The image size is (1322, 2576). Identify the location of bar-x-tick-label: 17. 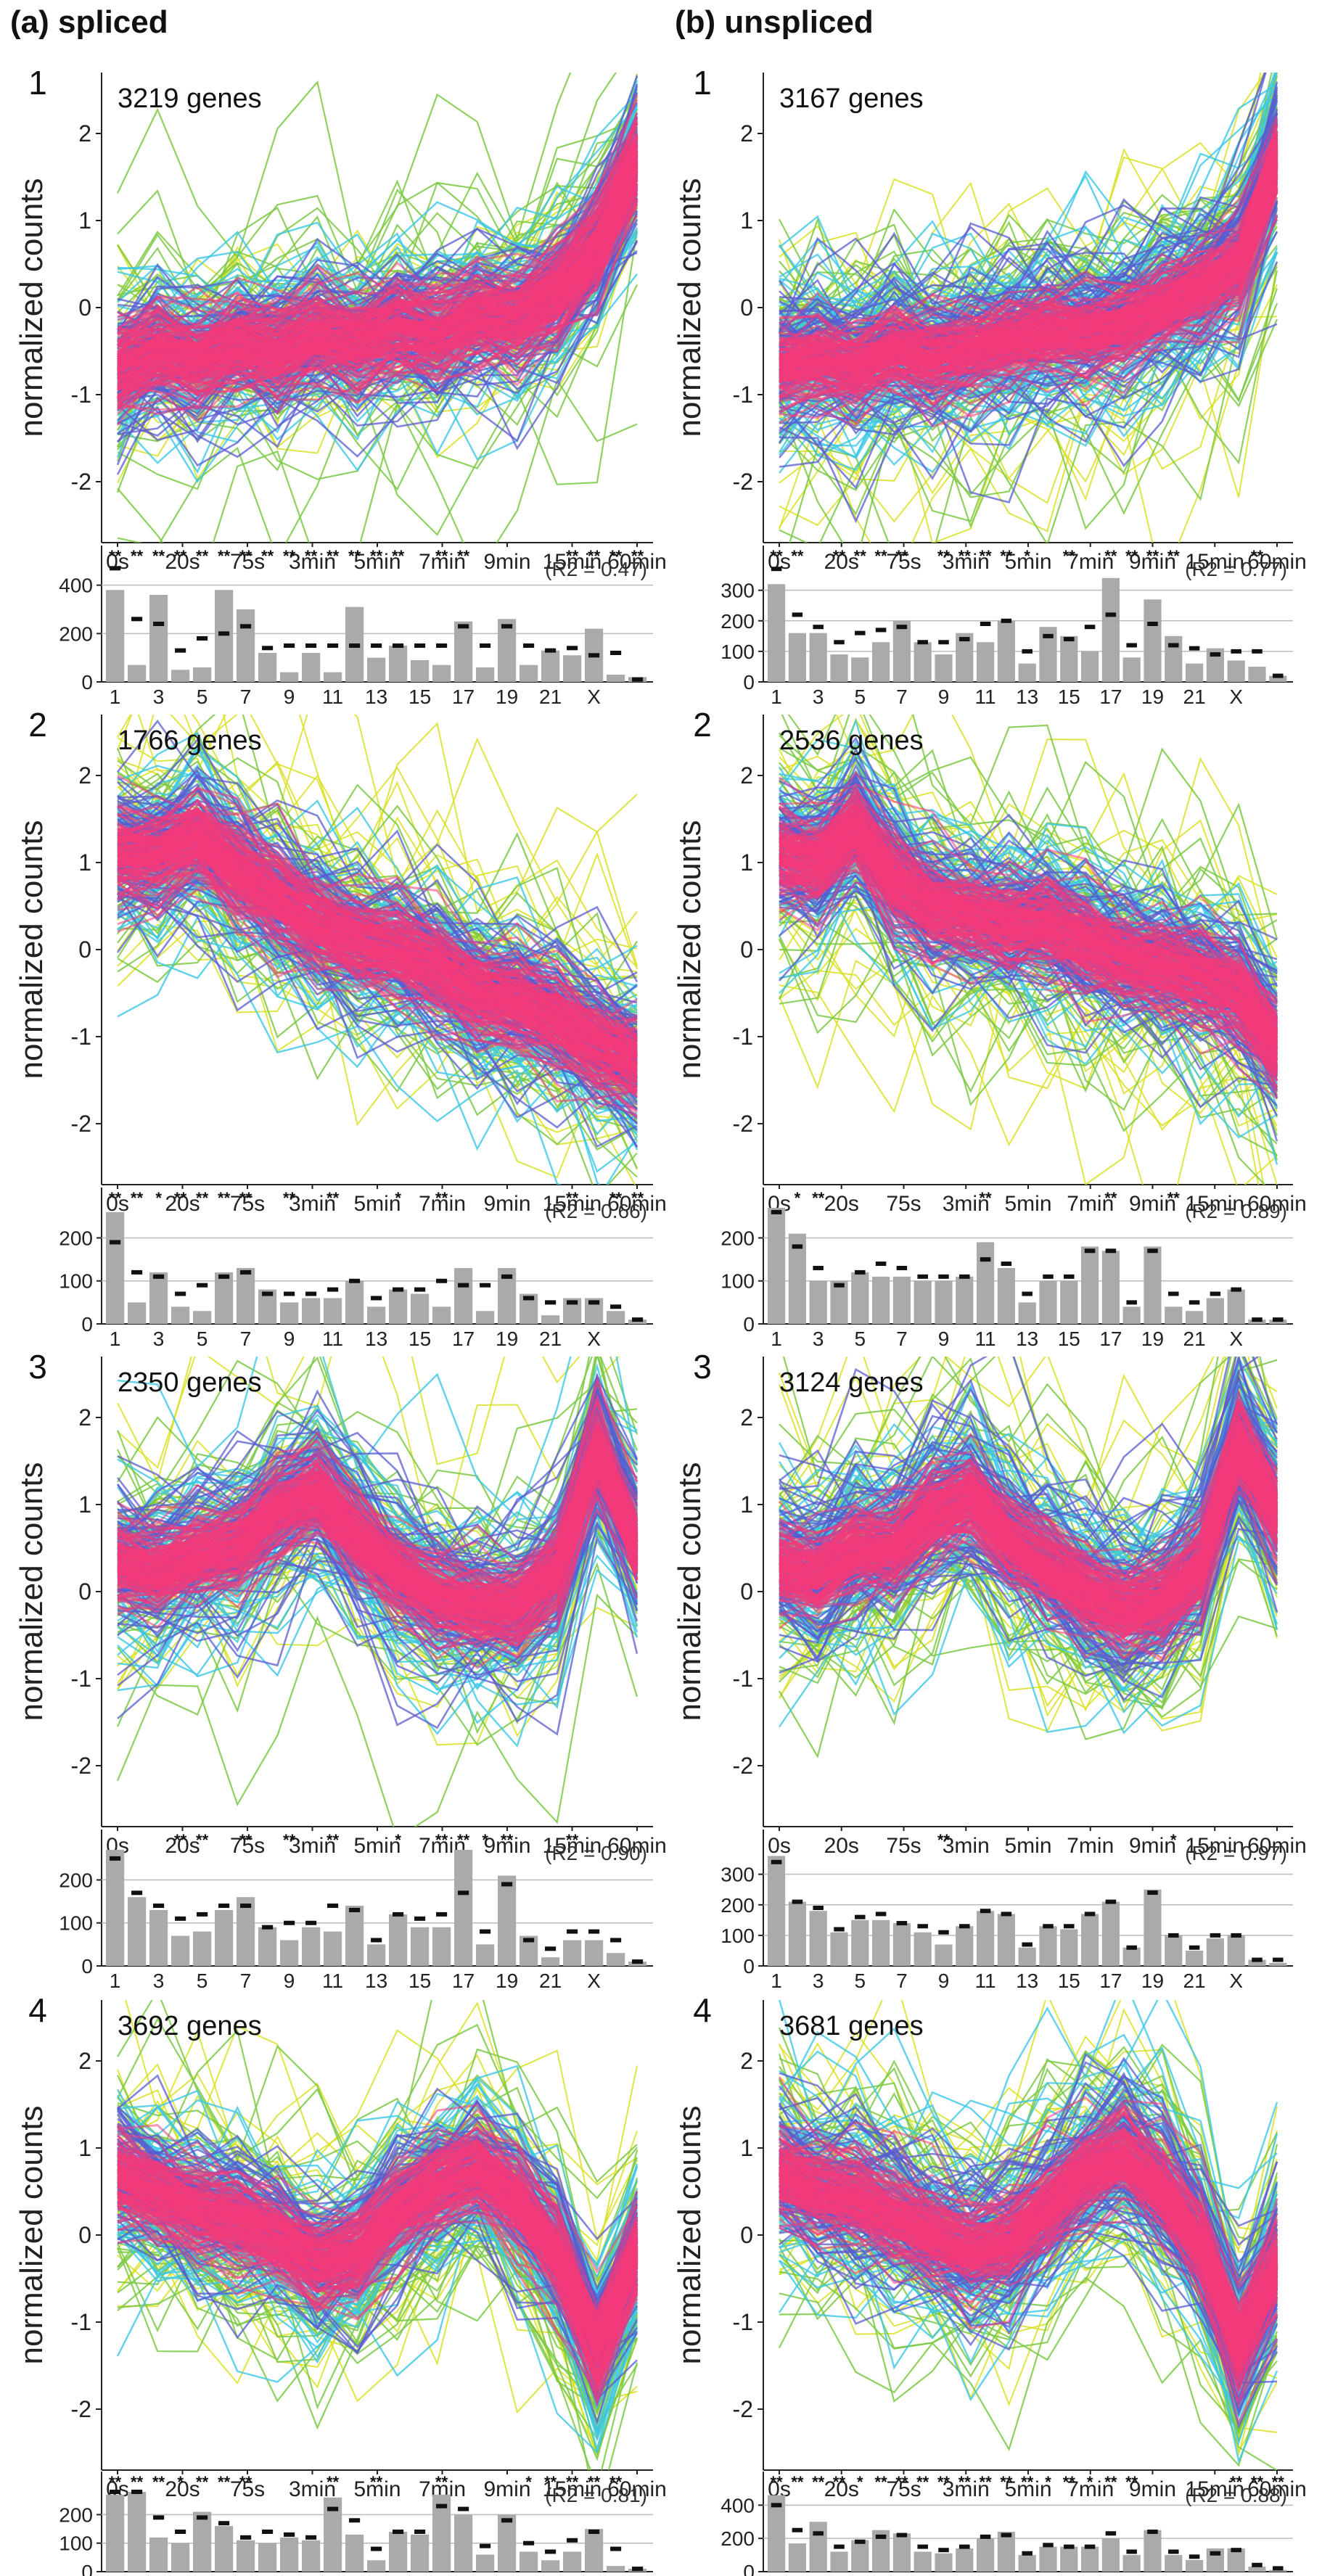
(1110, 1981).